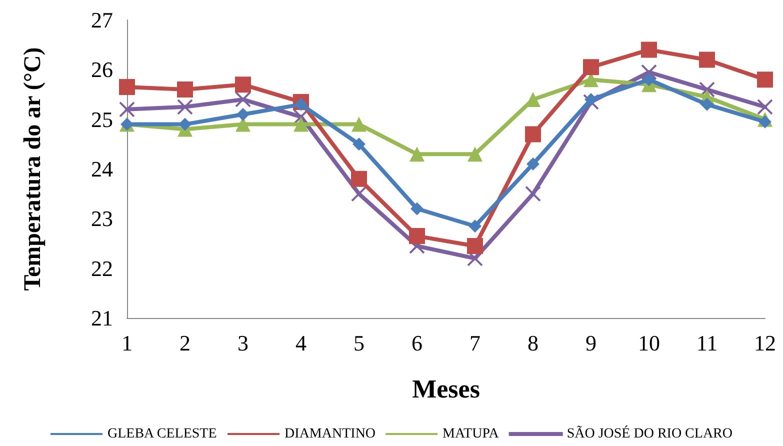 Image resolution: width=783 pixels, height=446 pixels. I want to click on x-axis-title: Meses, so click(446, 389).